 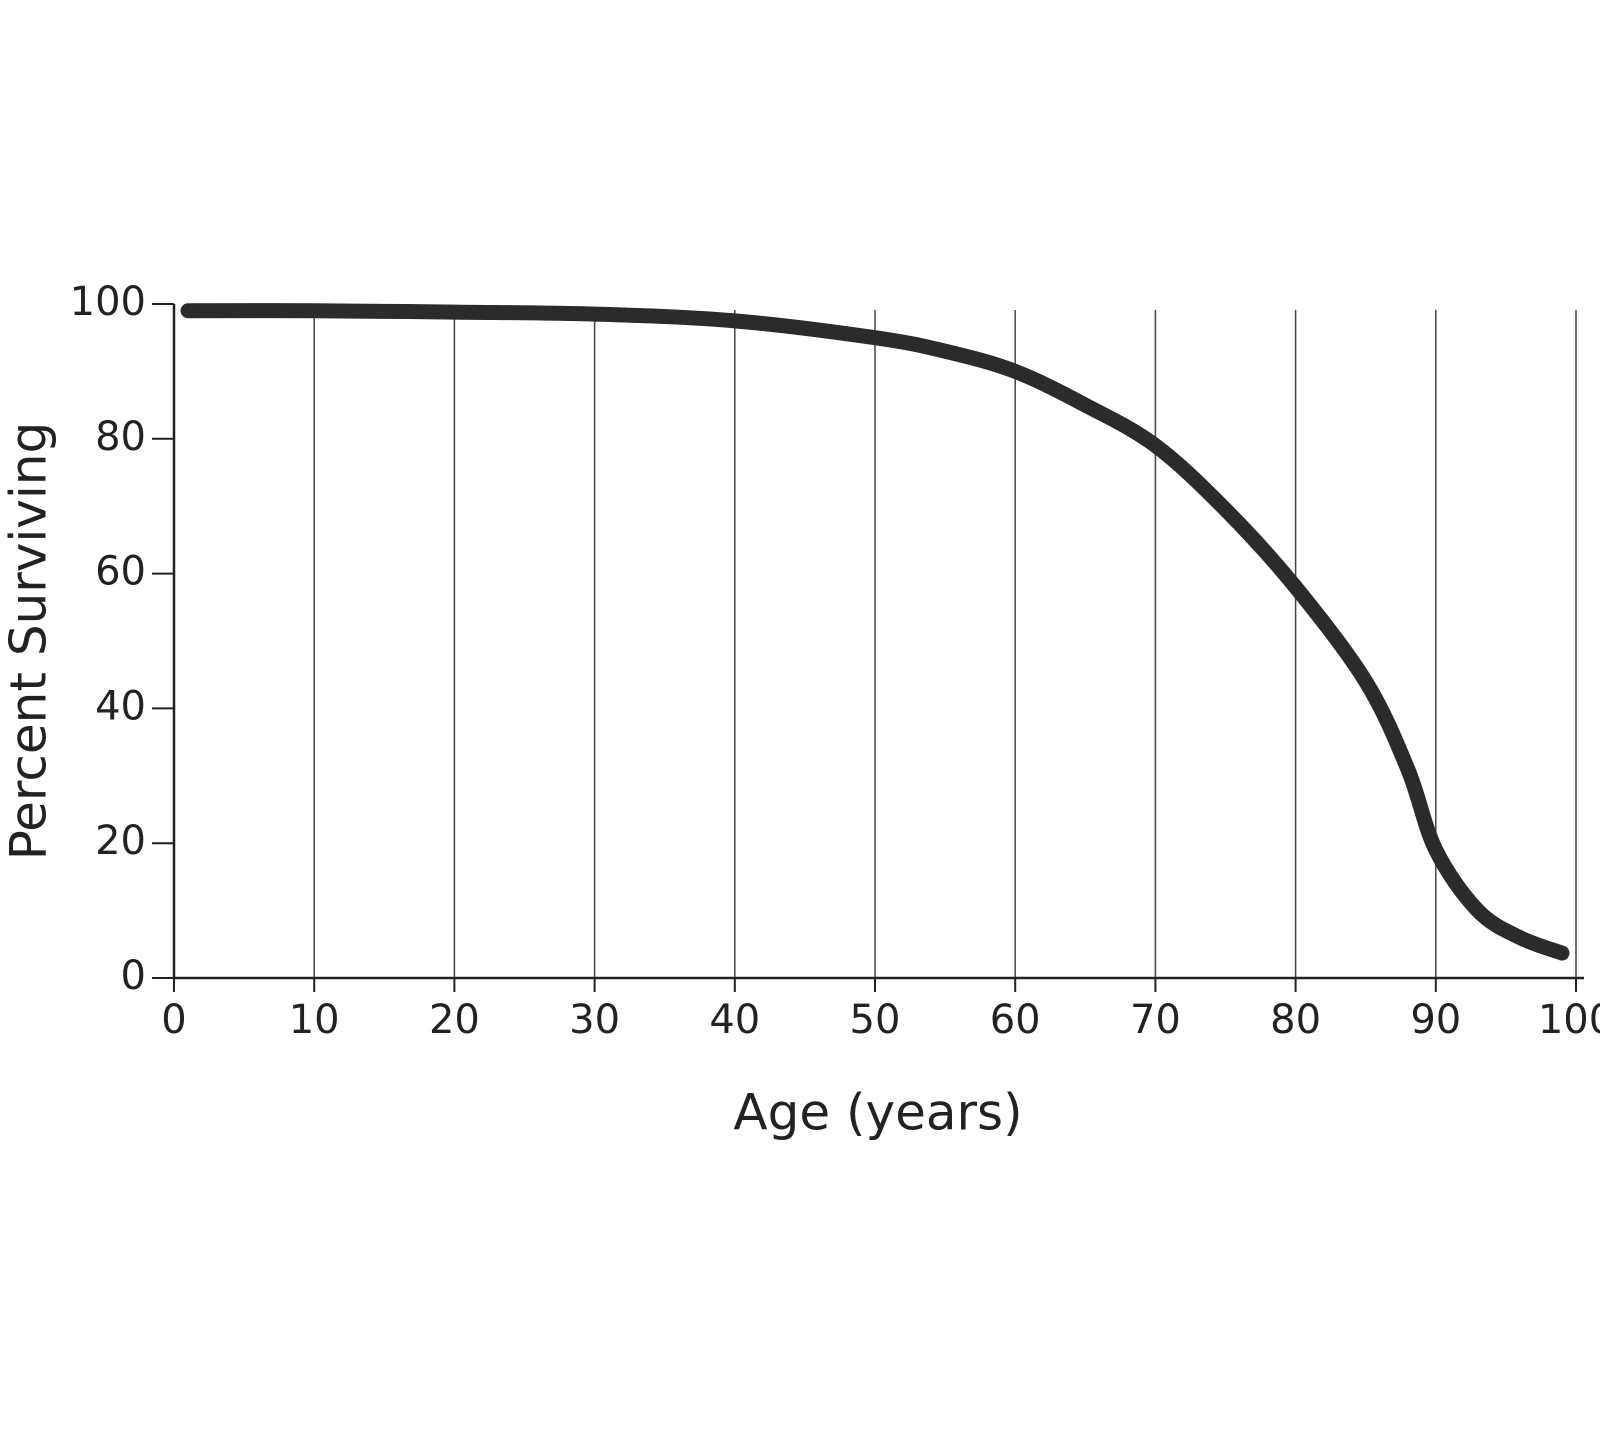 I want to click on x-tick-label: 80, so click(x=1295, y=1020).